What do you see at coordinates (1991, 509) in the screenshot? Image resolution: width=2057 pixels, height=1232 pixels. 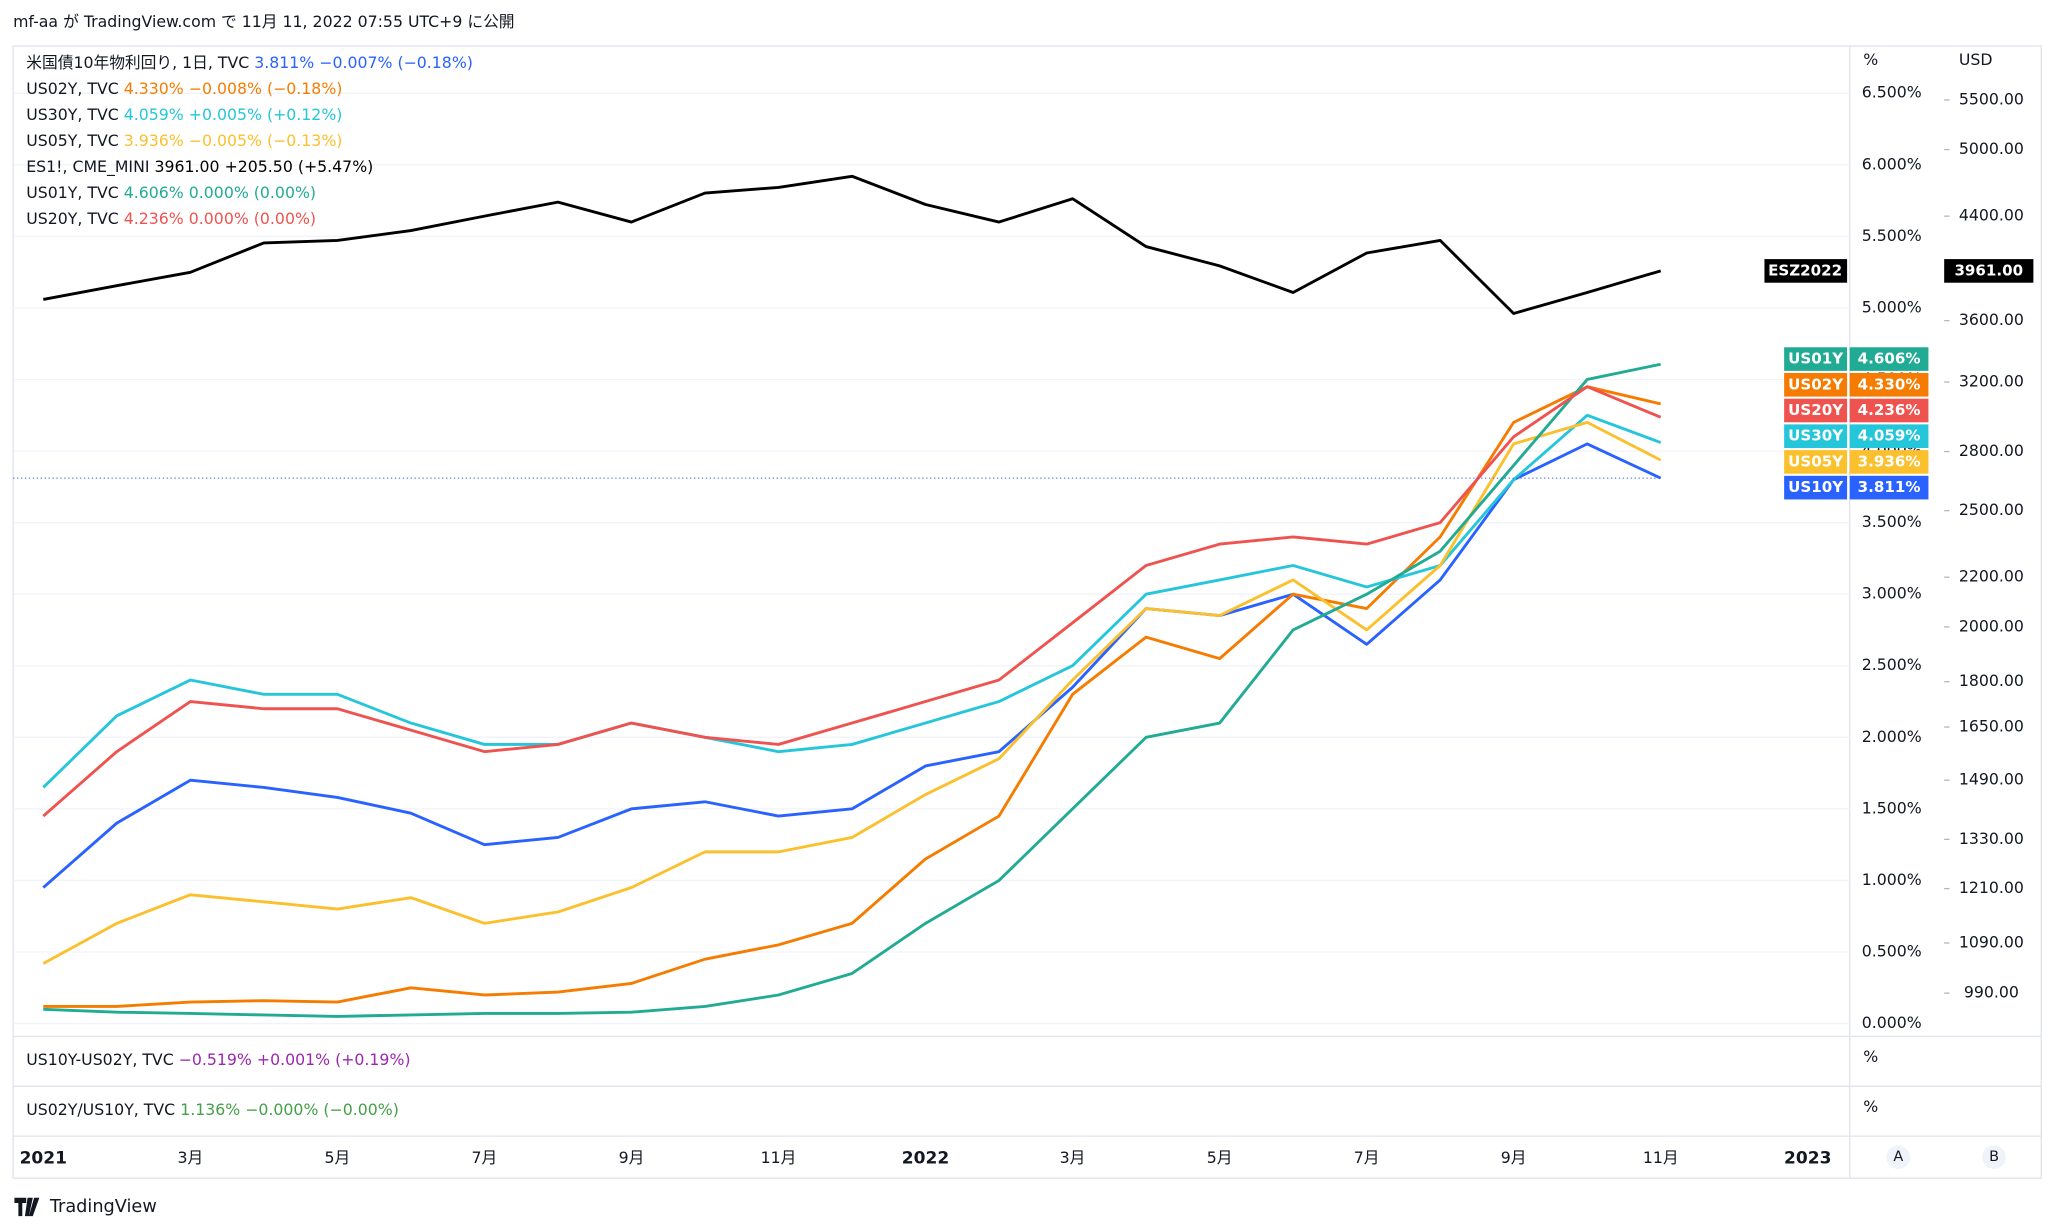 I see `y2-tick-label: 2500.00` at bounding box center [1991, 509].